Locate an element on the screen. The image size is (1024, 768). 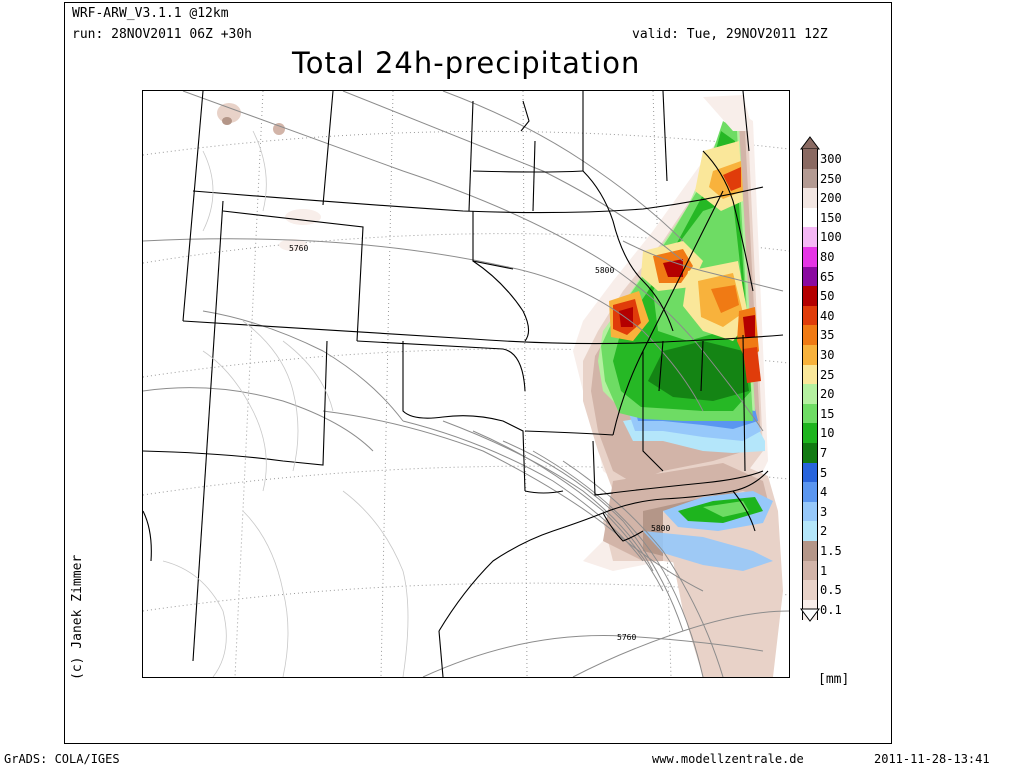
legend-label: 250 is located at coordinates (831, 178).